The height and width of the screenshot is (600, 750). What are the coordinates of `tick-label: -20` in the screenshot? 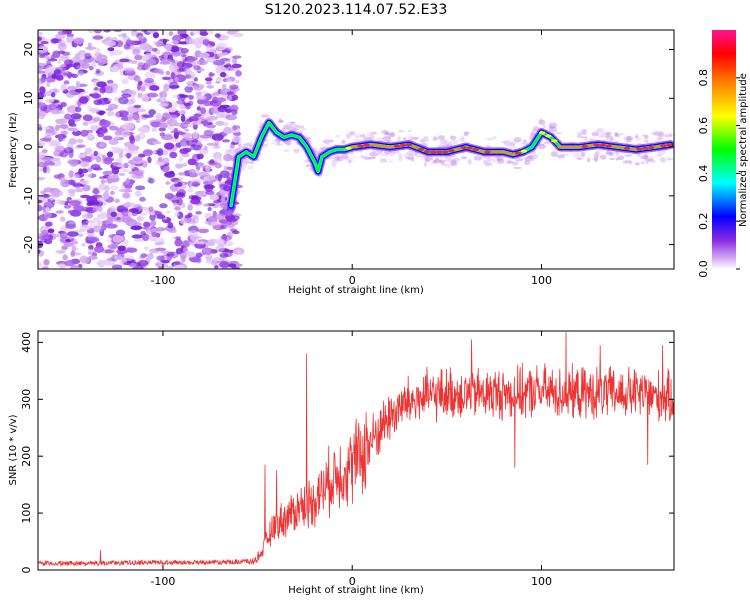 It's located at (28, 245).